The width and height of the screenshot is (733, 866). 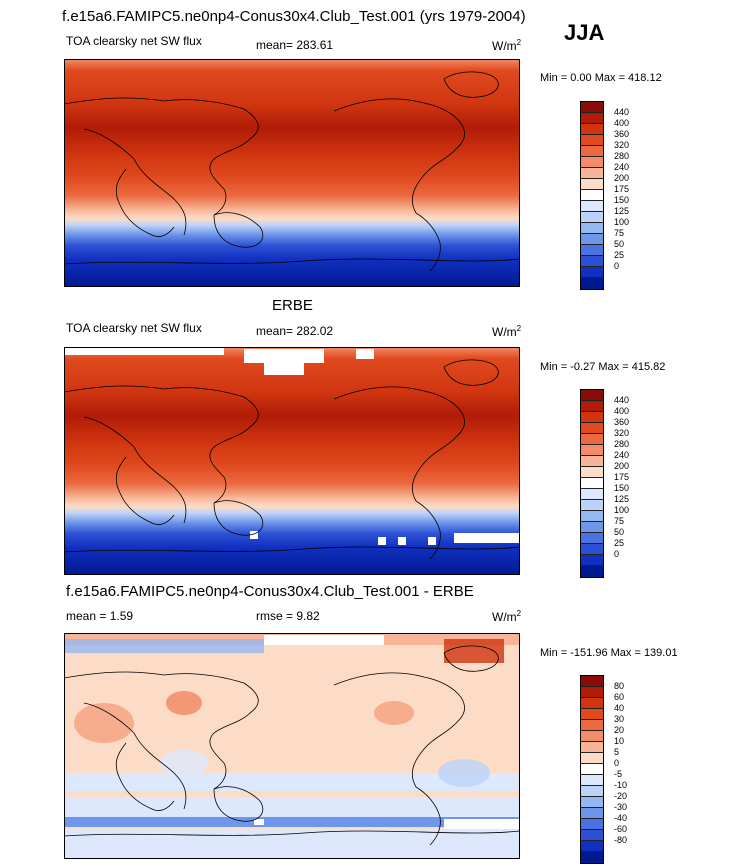 I want to click on panel1-units-label: W/m2, so click(x=507, y=45).